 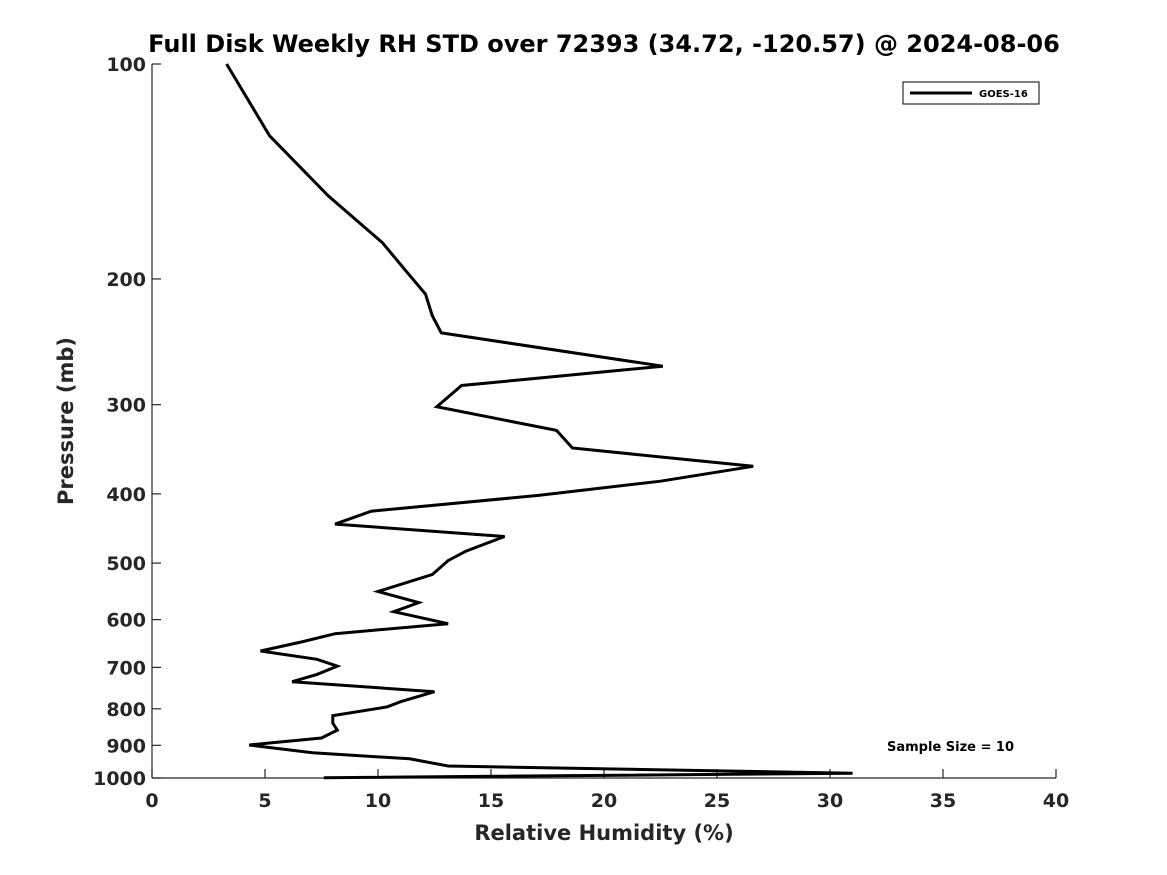 What do you see at coordinates (950, 747) in the screenshot?
I see `sample-size-annotation: Sample Size = 10` at bounding box center [950, 747].